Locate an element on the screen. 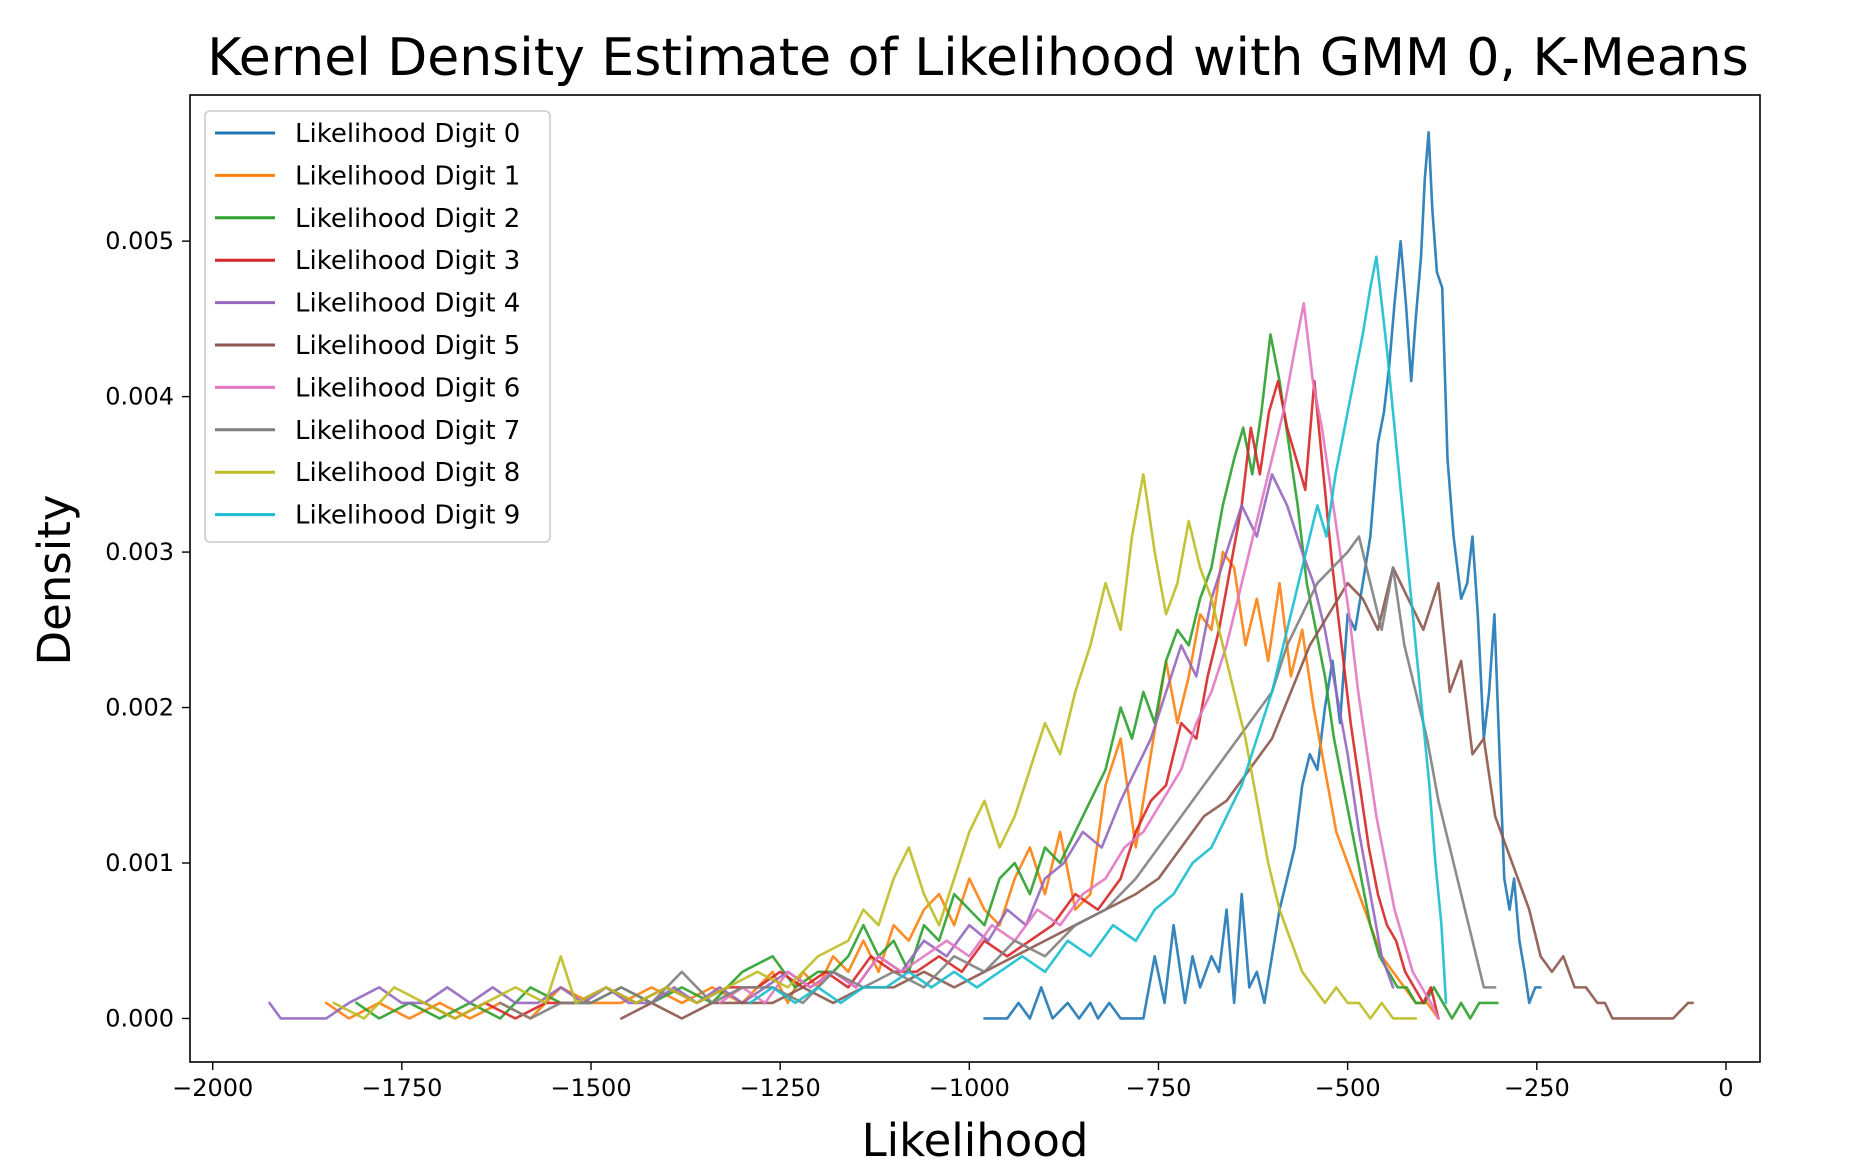  legend-label-digit-4: Likelihood Digit 4 is located at coordinates (407, 304).